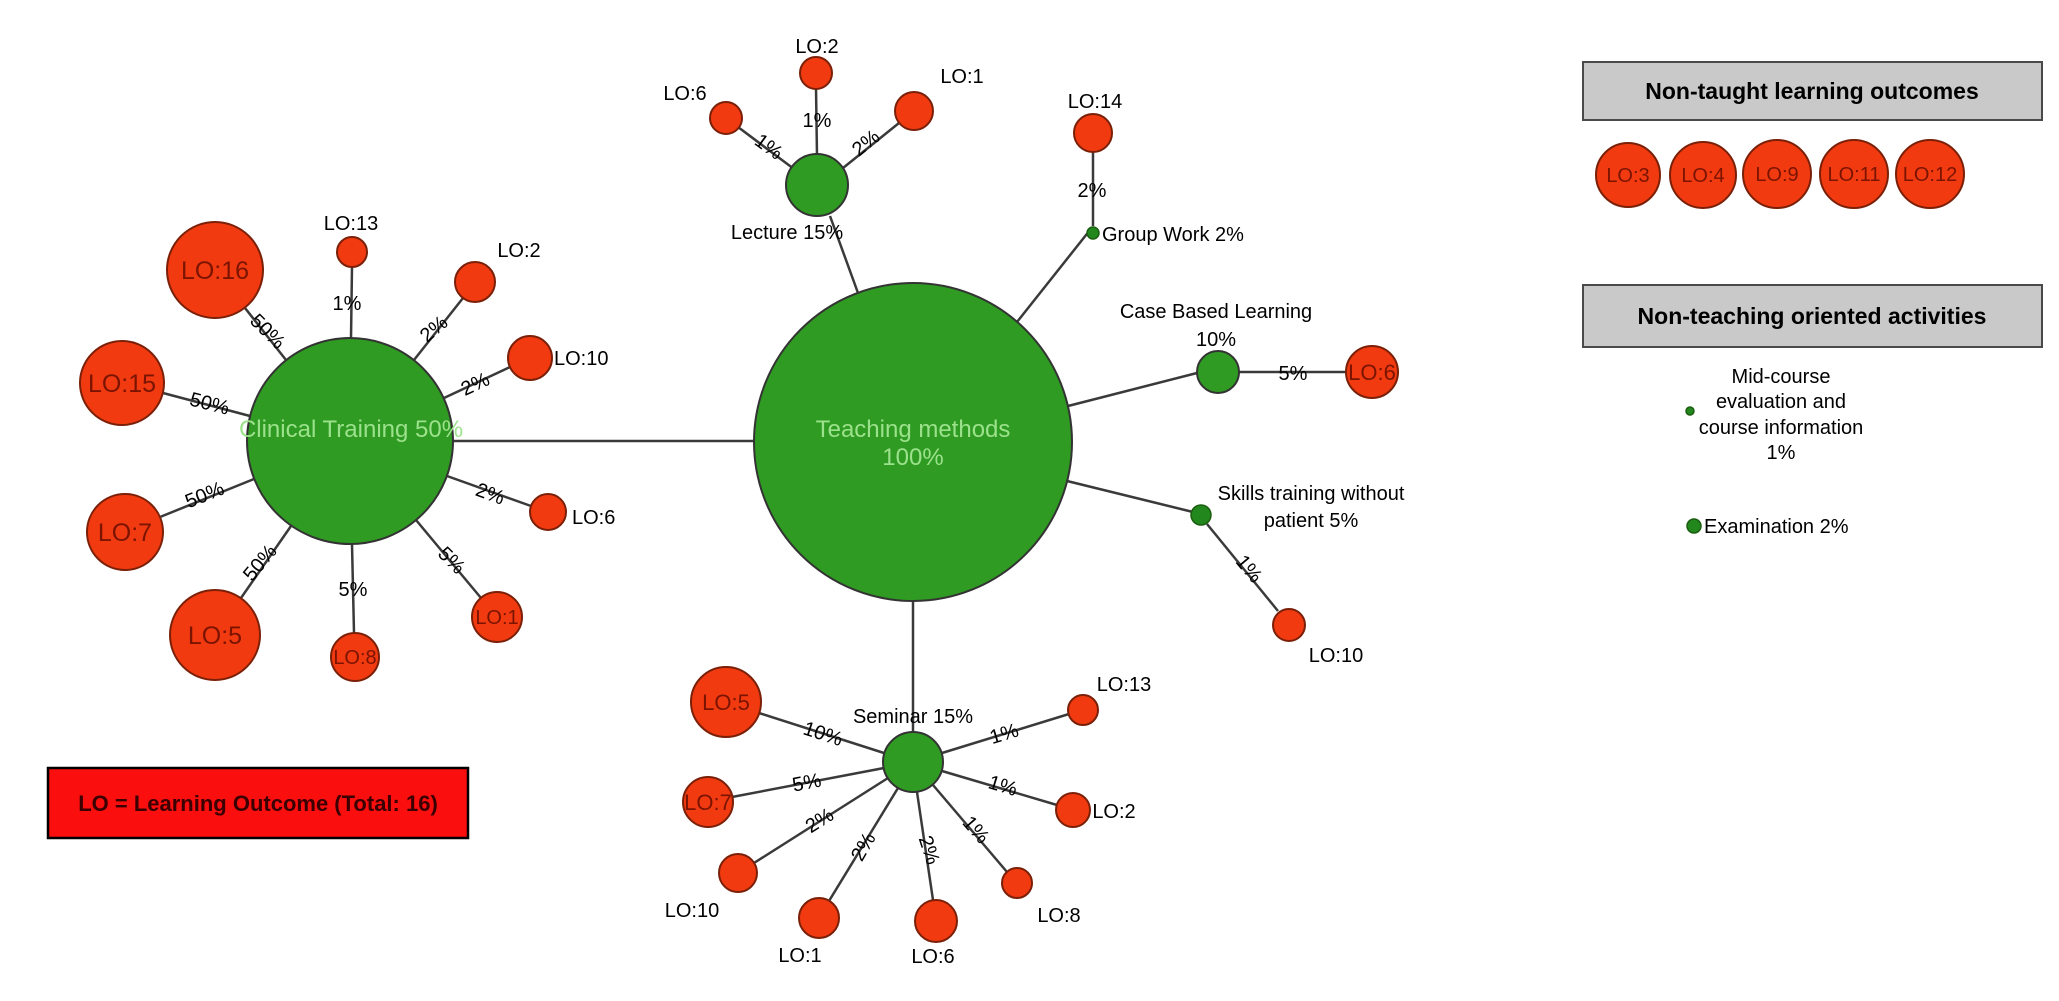 The image size is (2059, 1001). Describe the element at coordinates (476, 384) in the screenshot. I see `clinical-lo10-pct: 2%` at that location.